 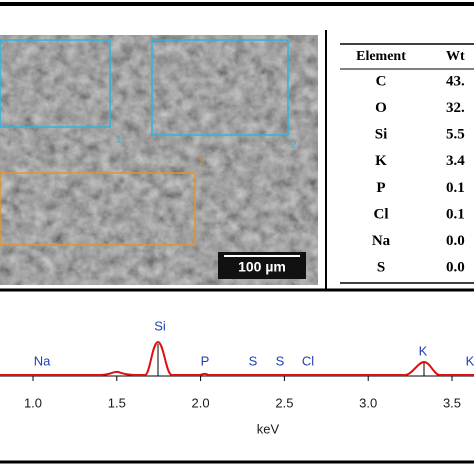 I want to click on table-cell: 5.5, so click(x=455, y=135).